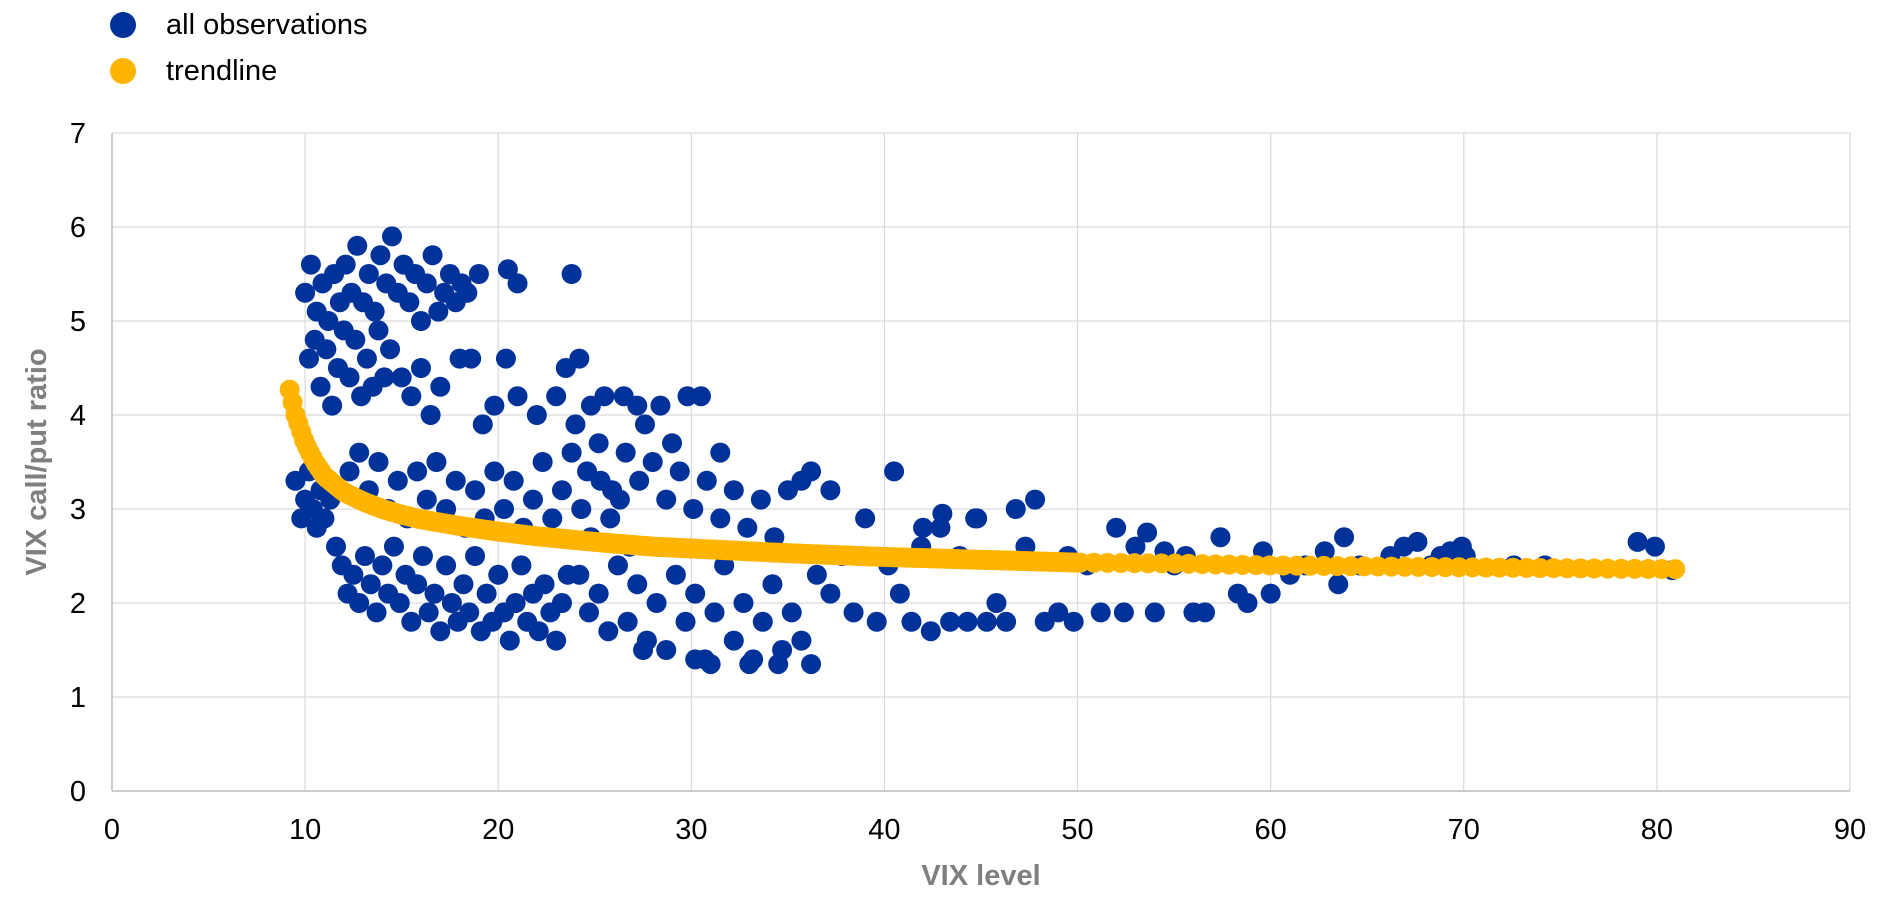 This screenshot has height=899, width=1890. What do you see at coordinates (222, 70) in the screenshot?
I see `legend-label-trendline: trendline` at bounding box center [222, 70].